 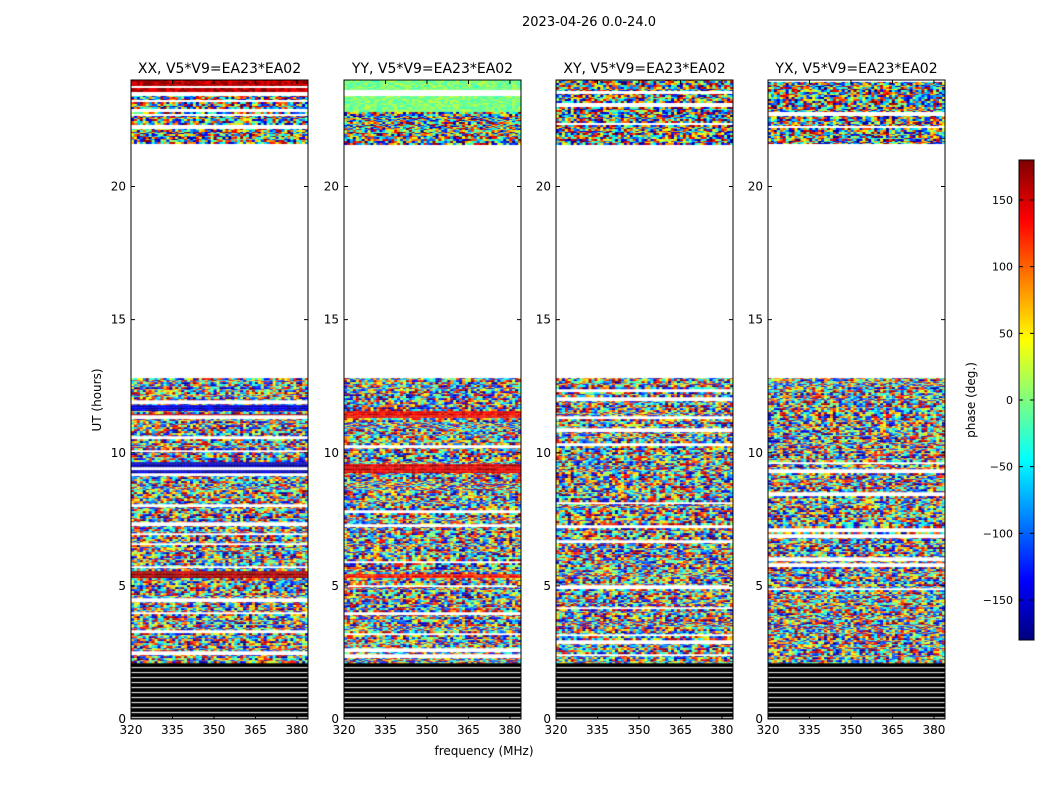 I want to click on colorbar-tick-label: 100, so click(x=1002, y=267).